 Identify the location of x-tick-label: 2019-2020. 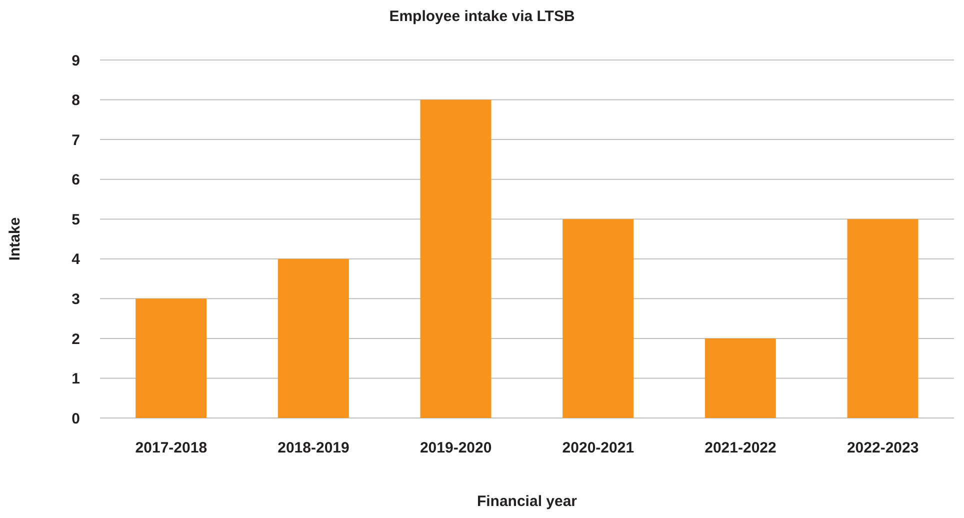
(456, 448).